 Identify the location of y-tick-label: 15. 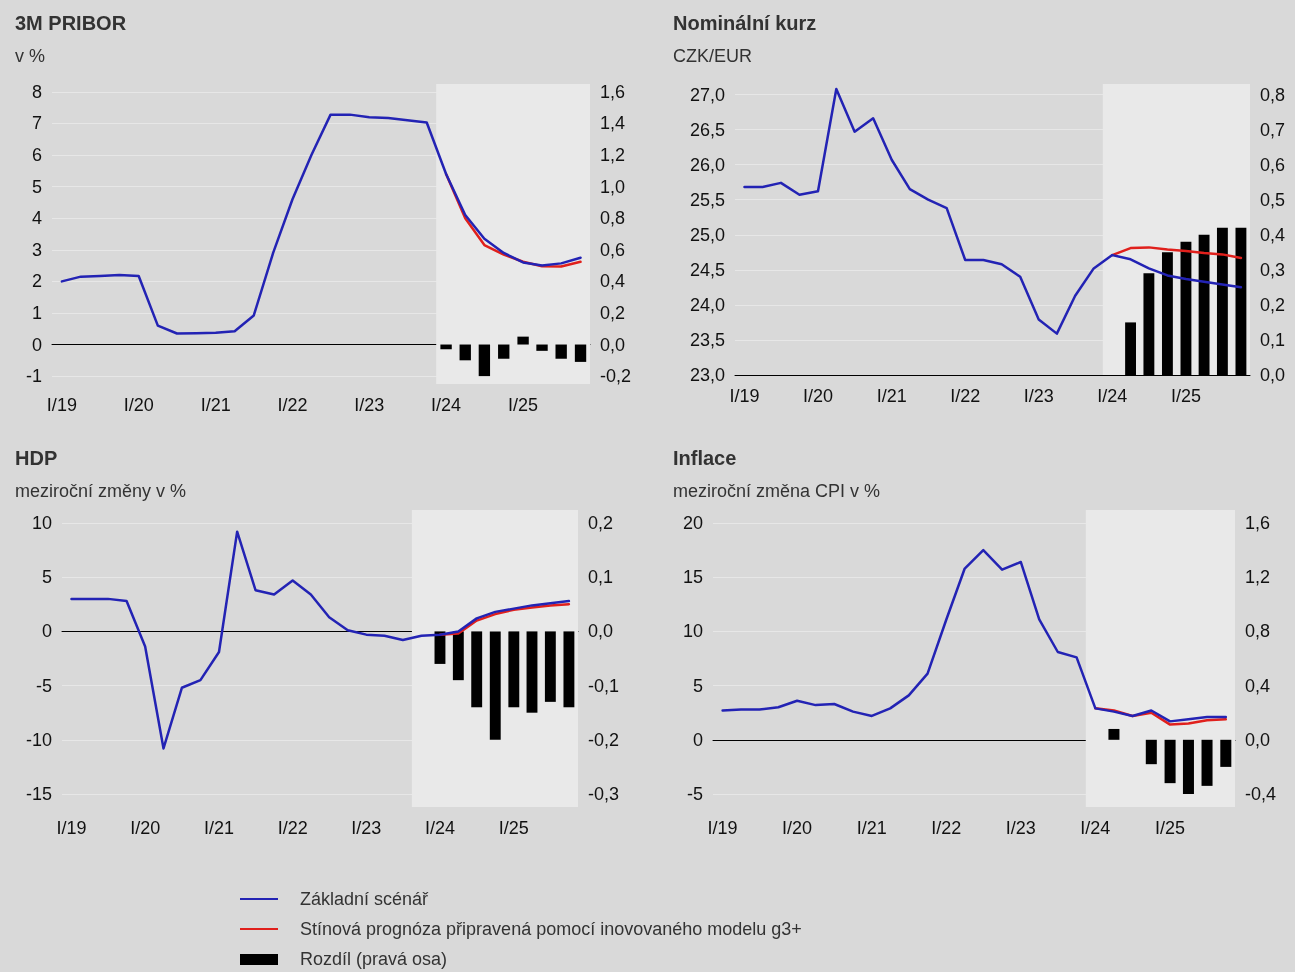
(692, 577).